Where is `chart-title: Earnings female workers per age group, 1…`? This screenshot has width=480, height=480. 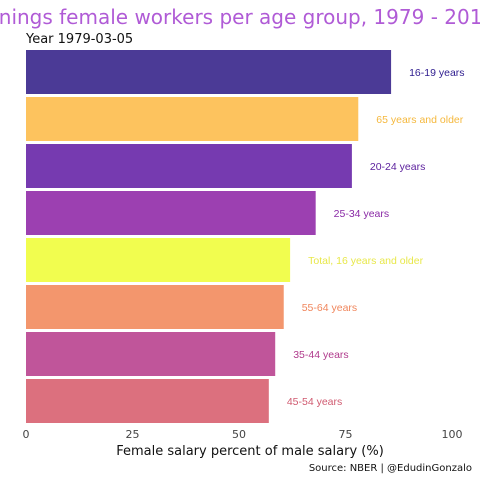
chart-title: Earnings female workers per age group, 1… is located at coordinates (240, 17).